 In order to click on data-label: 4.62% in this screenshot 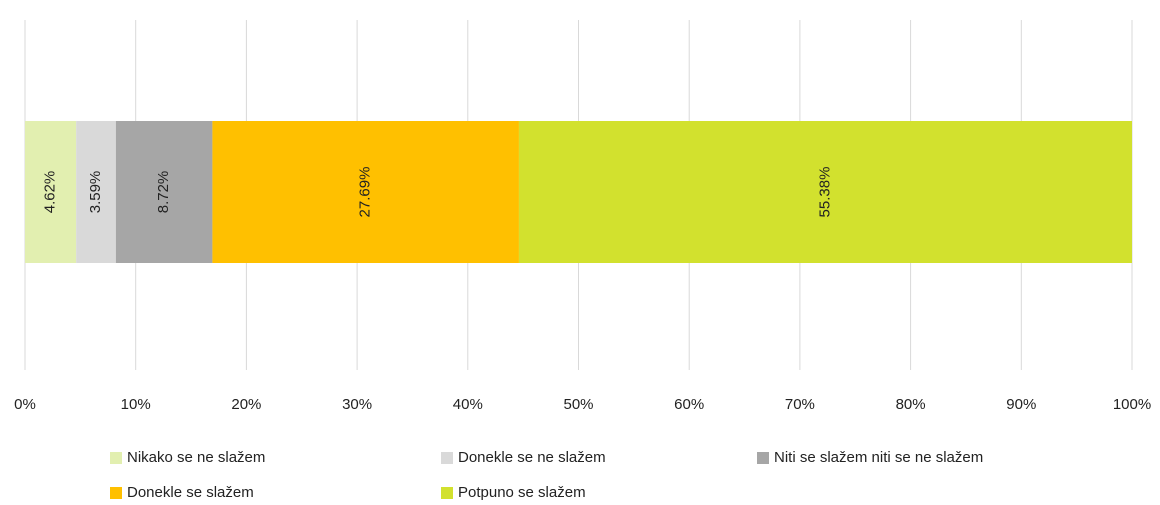, I will do `click(50, 192)`.